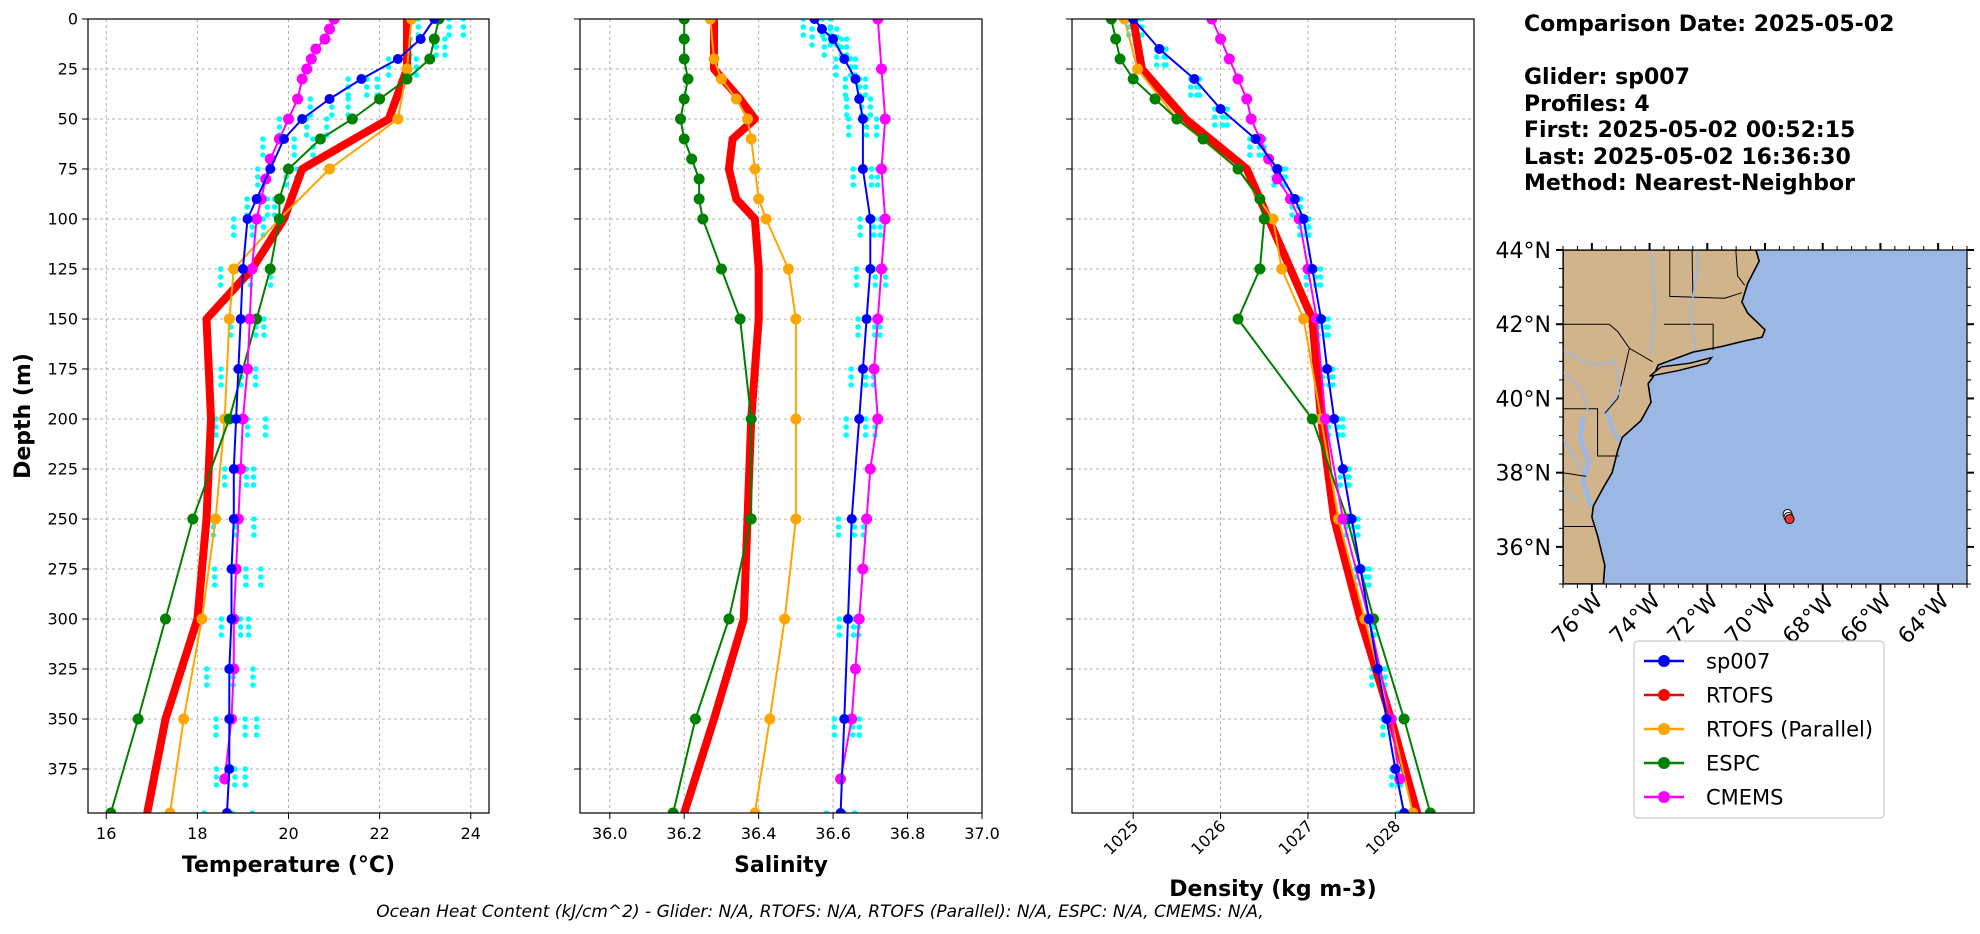 This screenshot has width=1980, height=934. I want to click on legend-item-rtofs-parallel: RTOFS (Parallel), so click(1758, 730).